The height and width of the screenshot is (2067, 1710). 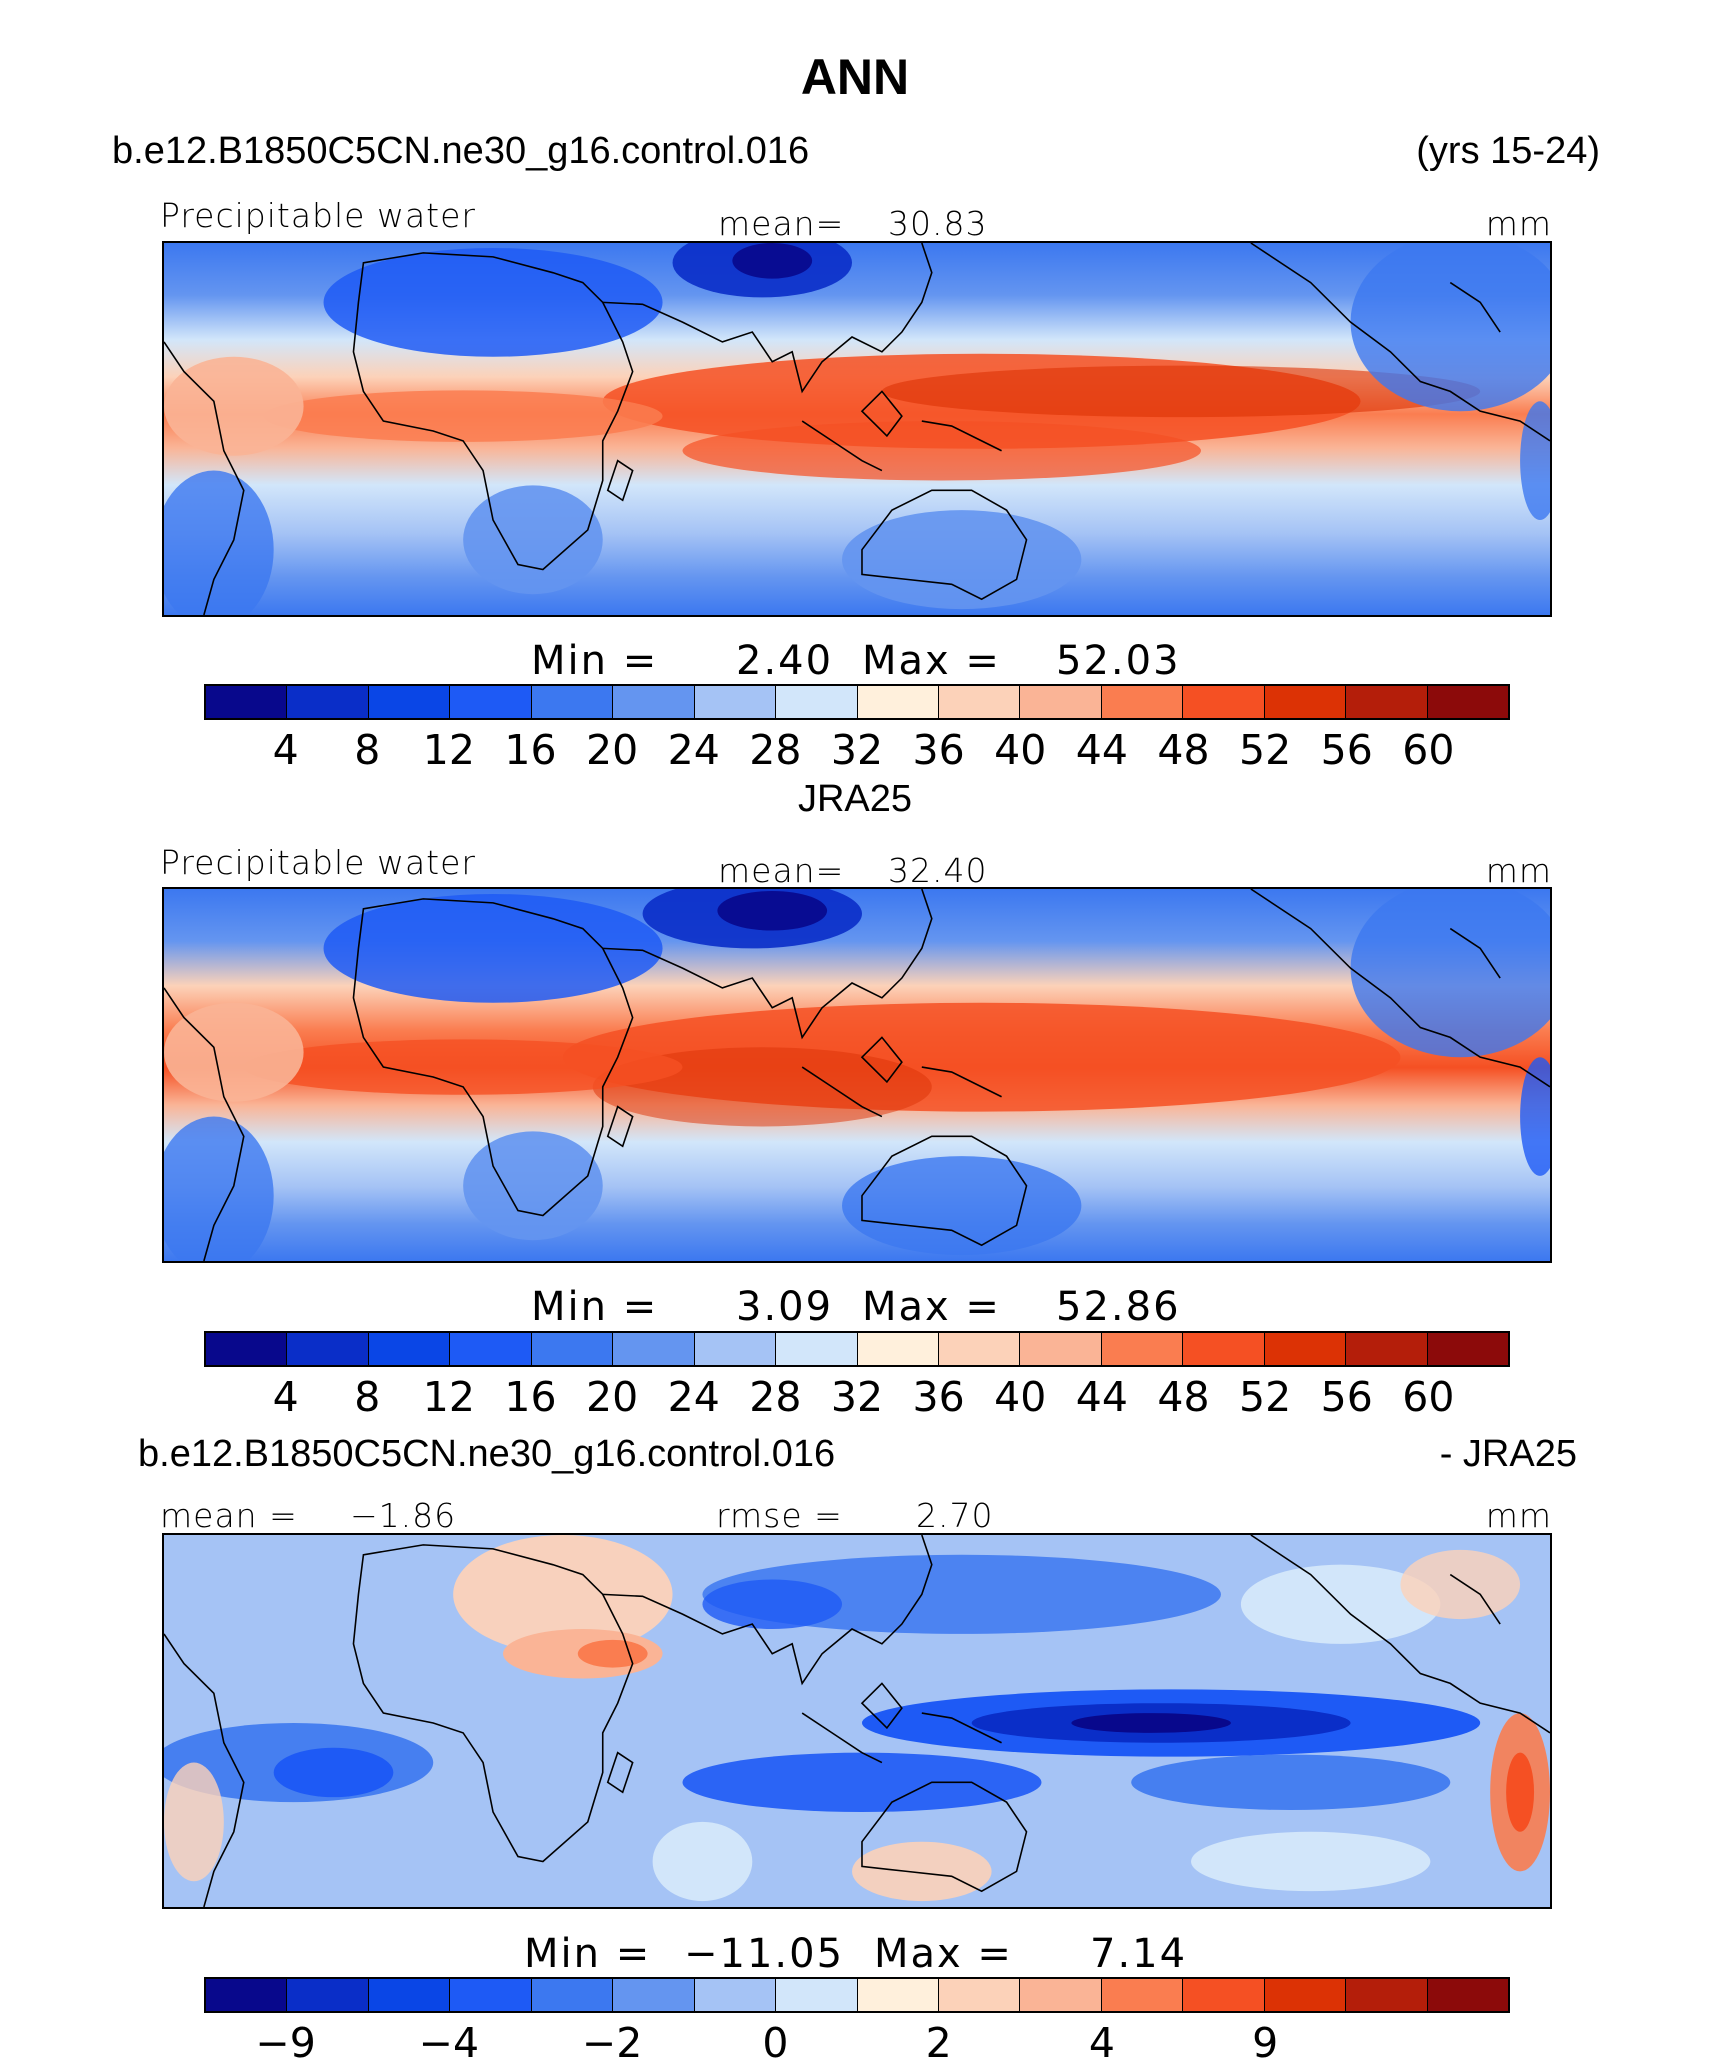 I want to click on panel2-variable: Precipitable water, so click(x=318, y=862).